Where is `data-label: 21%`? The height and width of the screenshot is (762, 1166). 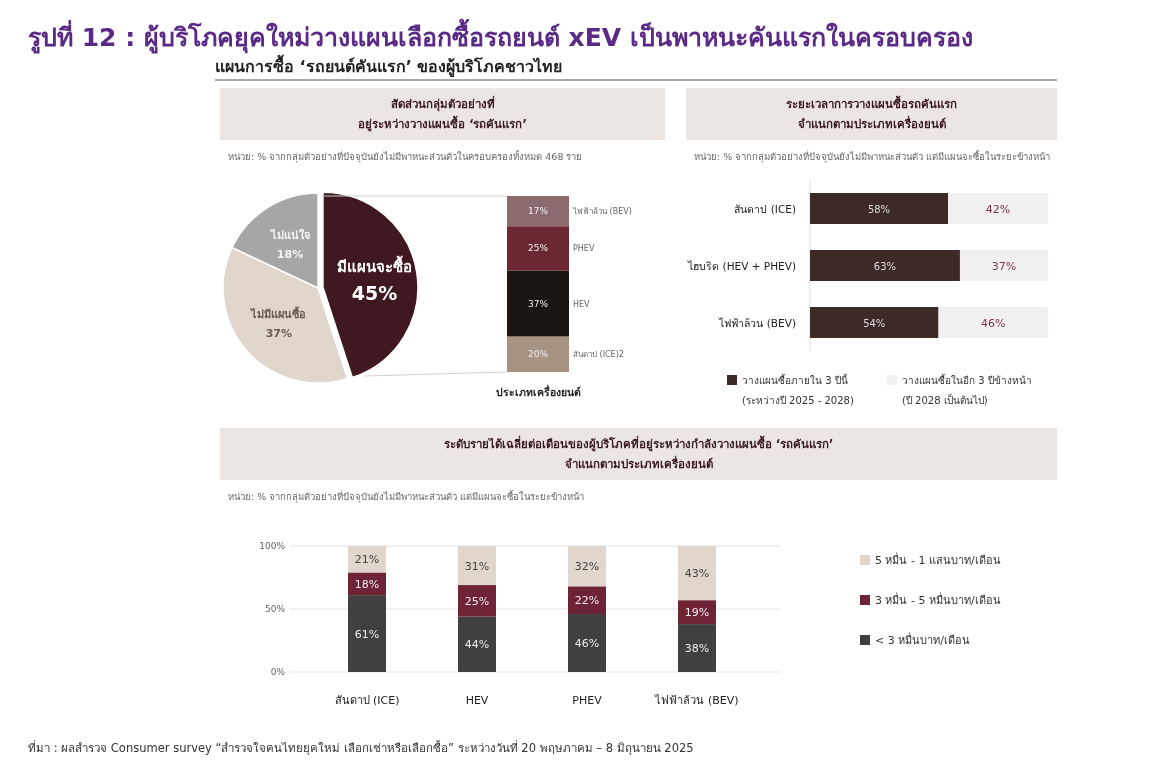 data-label: 21% is located at coordinates (367, 559).